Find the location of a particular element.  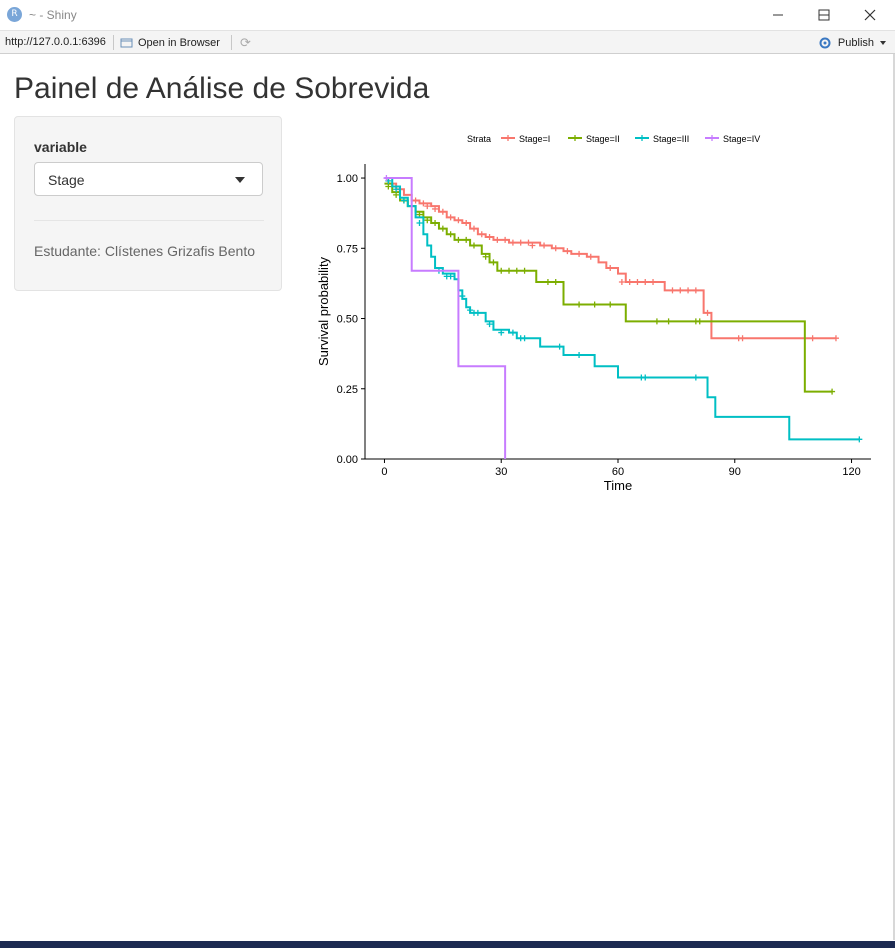

x-tick-label: 60 is located at coordinates (618, 472).